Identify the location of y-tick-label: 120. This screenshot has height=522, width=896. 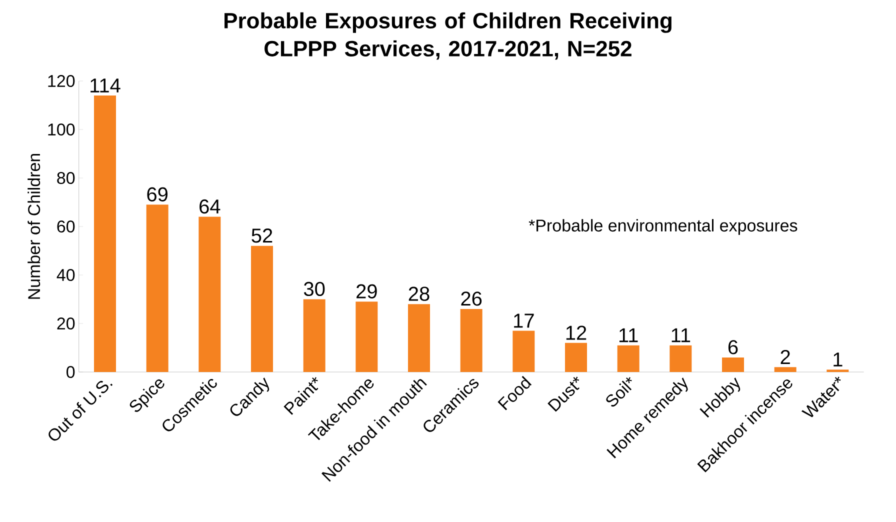
(61, 81).